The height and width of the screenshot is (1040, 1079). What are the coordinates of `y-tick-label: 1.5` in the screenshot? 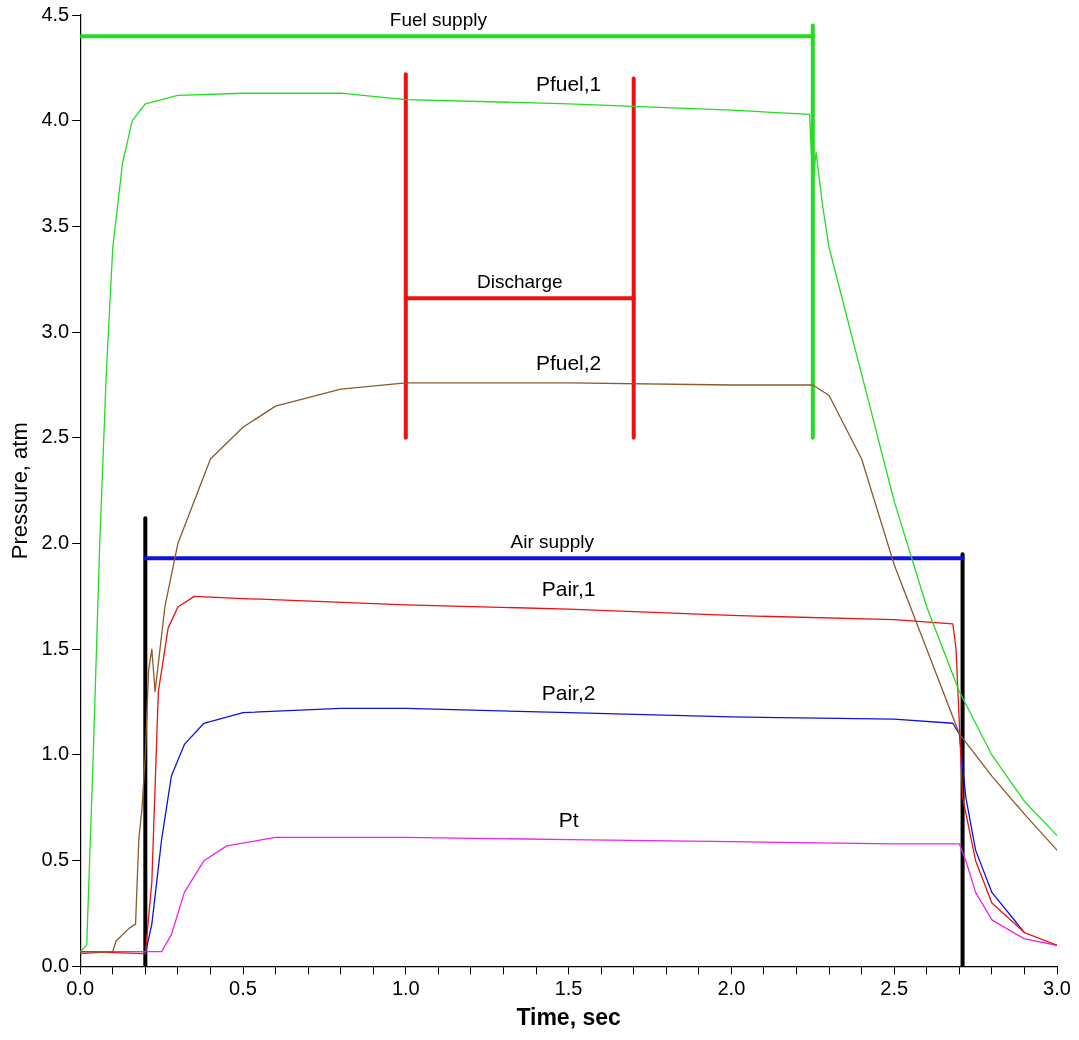 It's located at (55, 647).